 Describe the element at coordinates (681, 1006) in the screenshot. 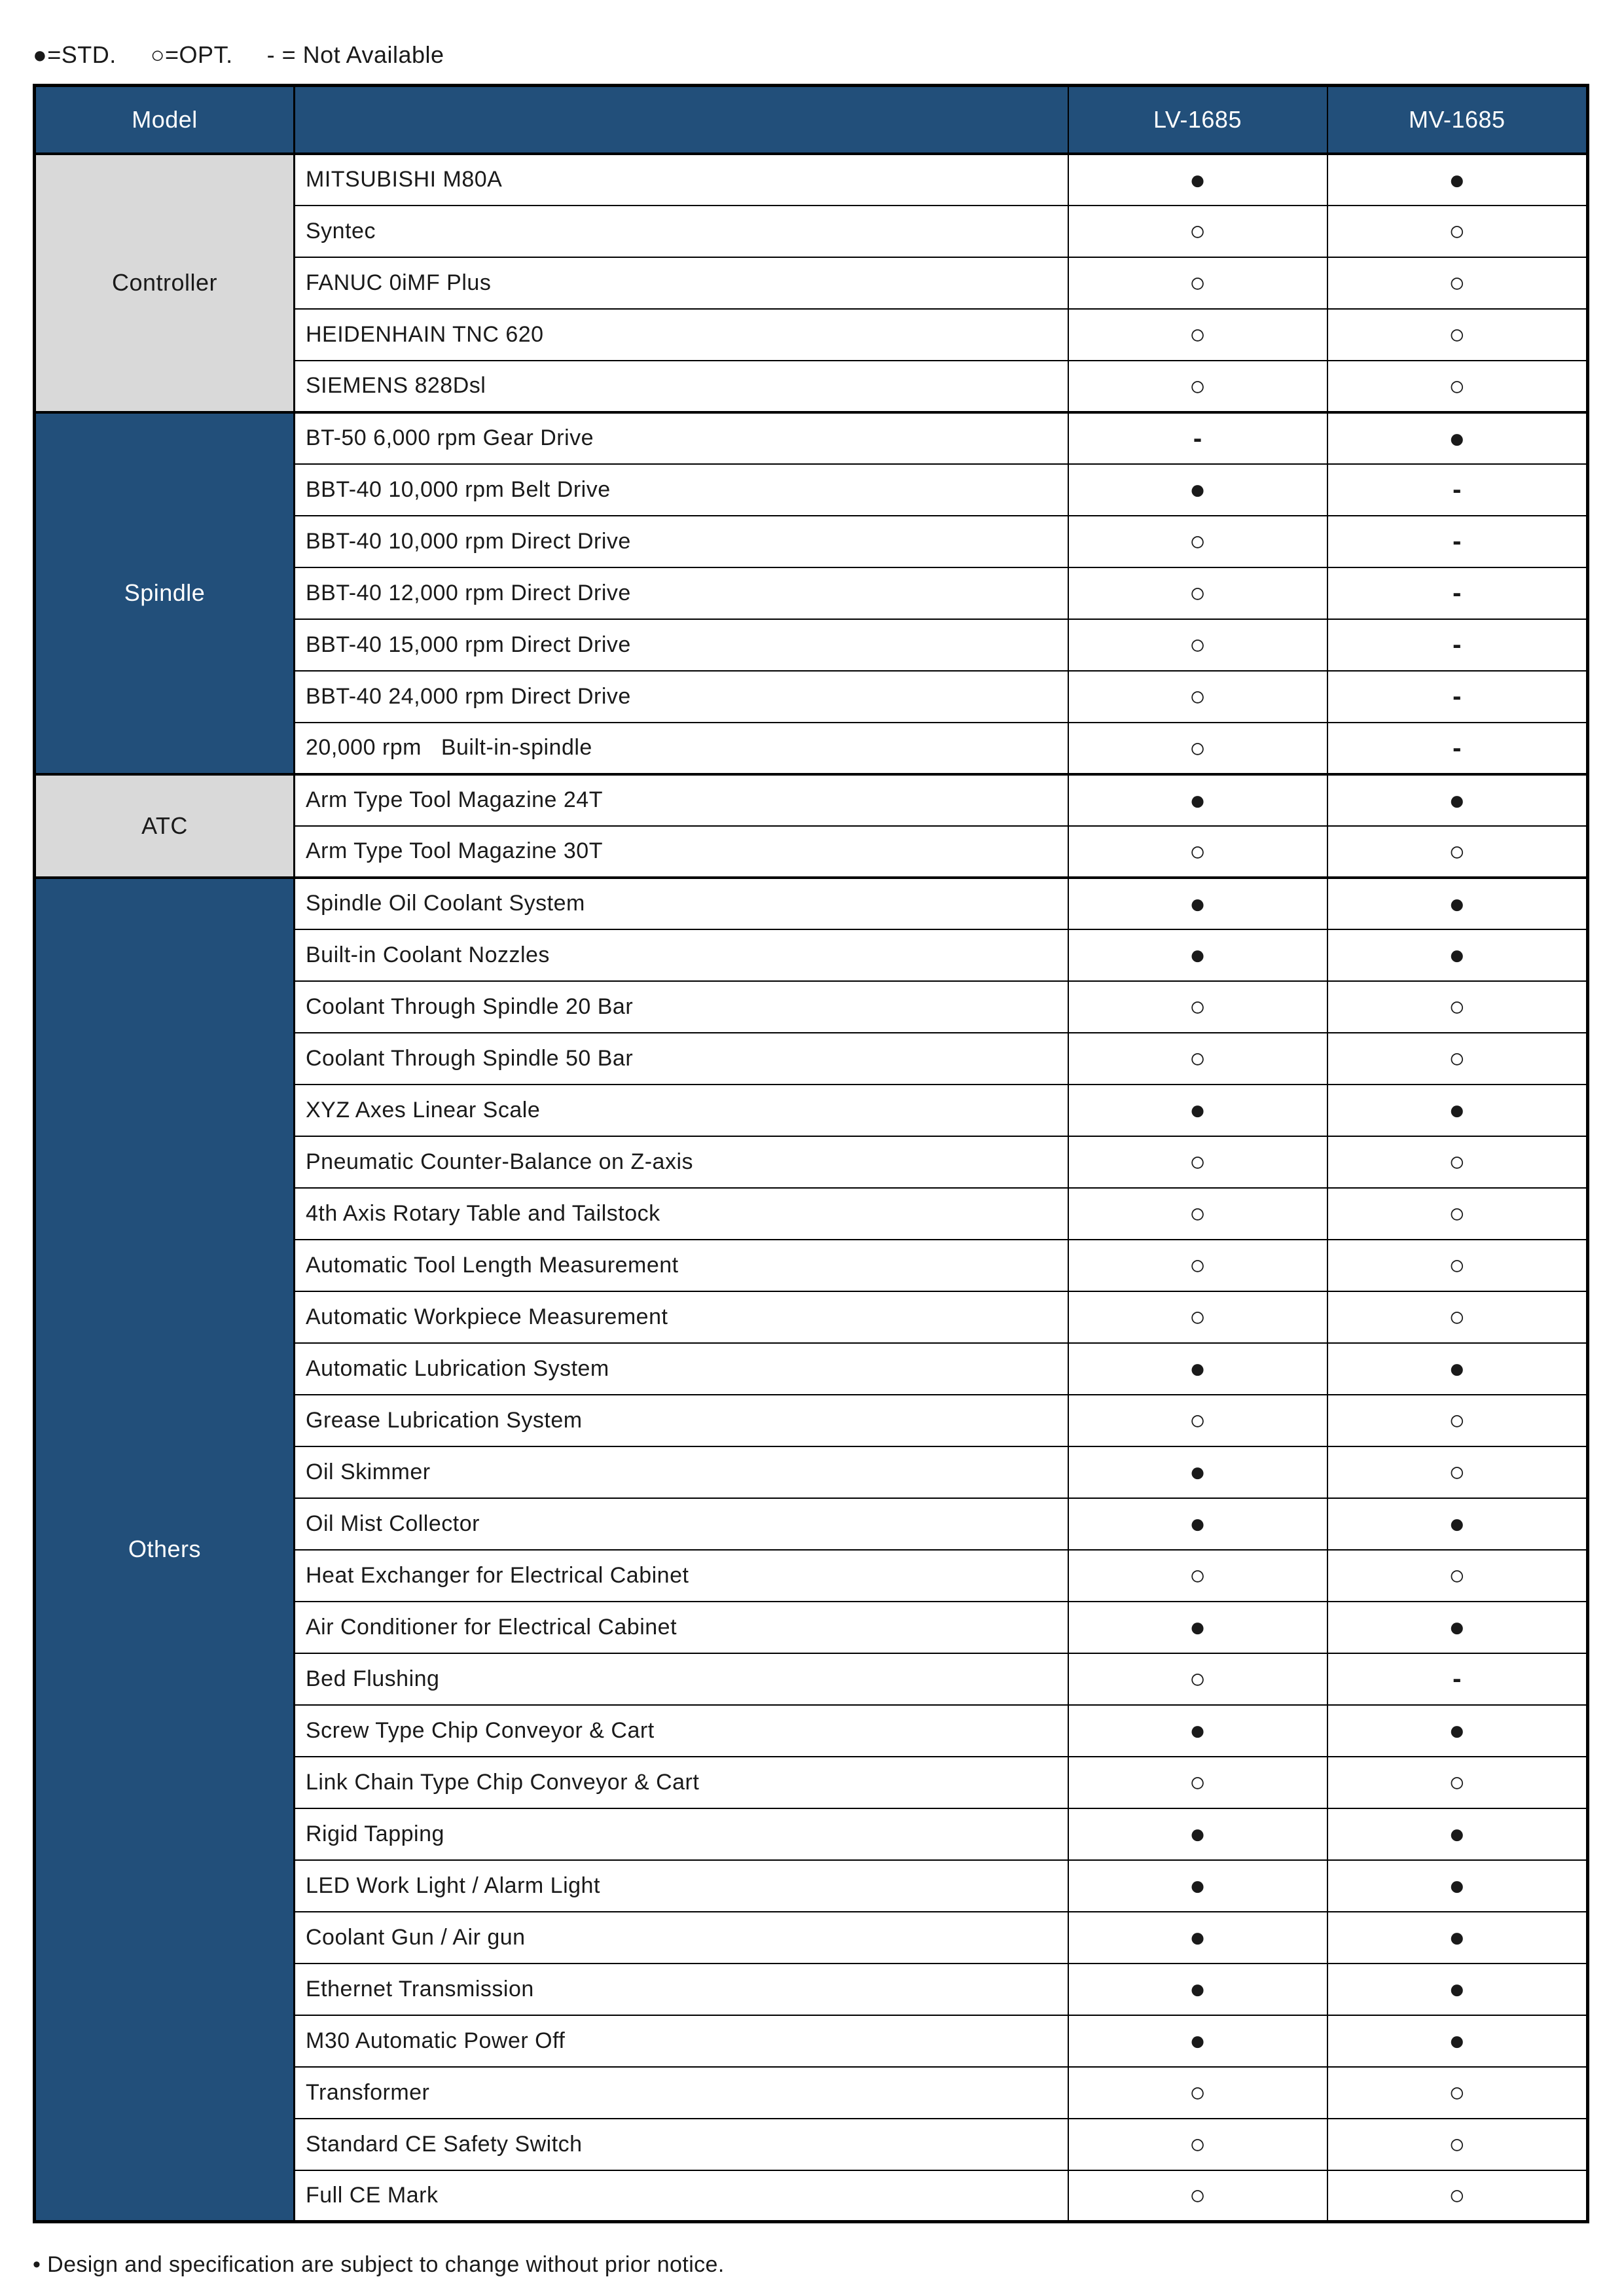

I see `feature-cell: Coolant Through Spindle 20 Bar` at that location.